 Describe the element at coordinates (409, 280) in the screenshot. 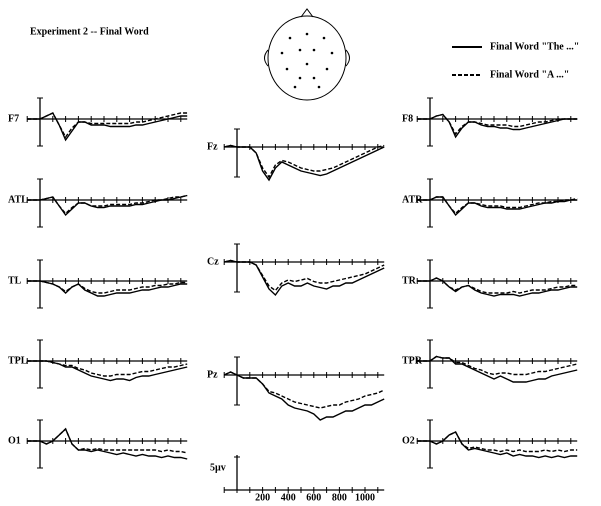

I see `panel-label: TR` at that location.